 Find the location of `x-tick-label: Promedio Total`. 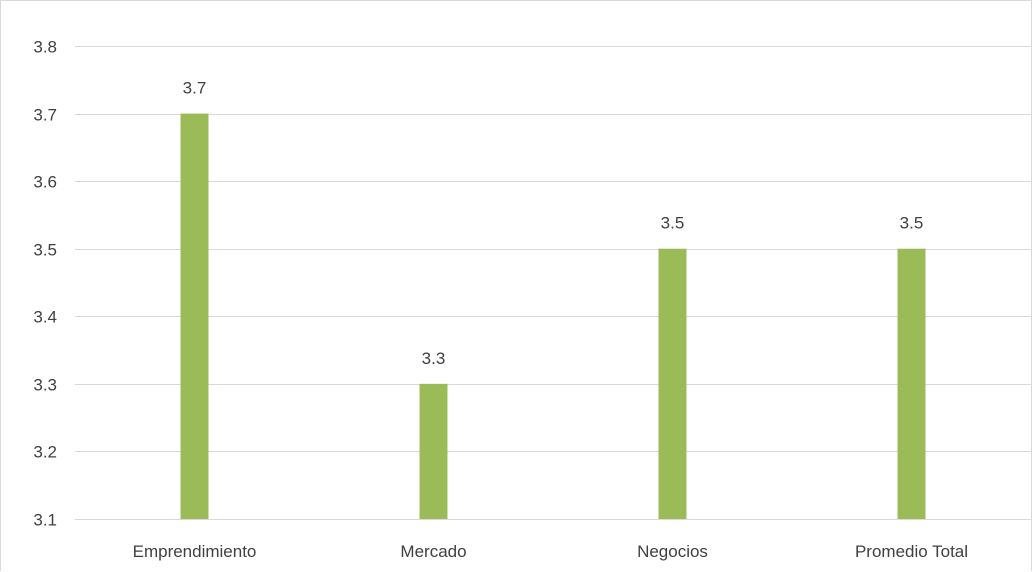

x-tick-label: Promedio Total is located at coordinates (911, 551).